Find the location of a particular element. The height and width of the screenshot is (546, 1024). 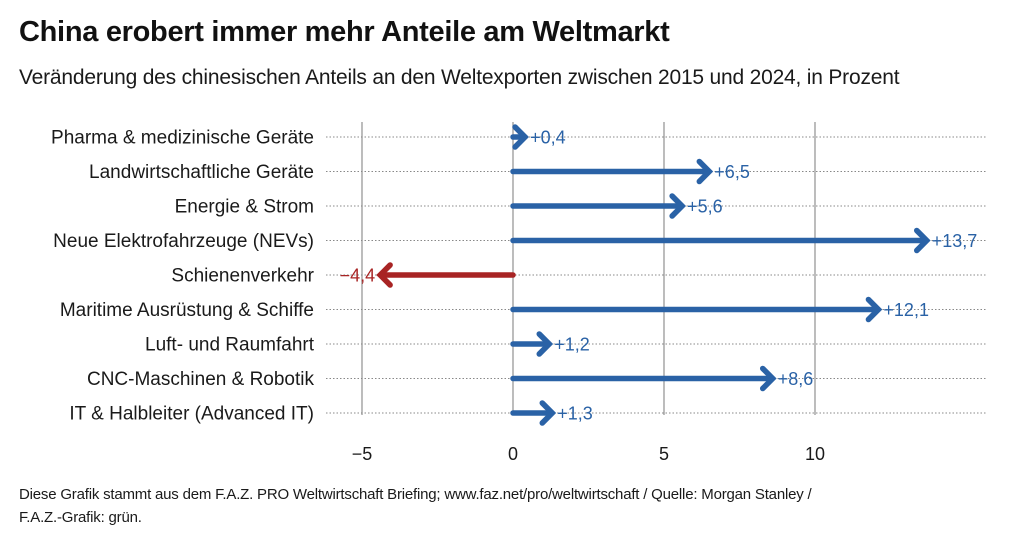

x-tick-label: 10 is located at coordinates (815, 454).